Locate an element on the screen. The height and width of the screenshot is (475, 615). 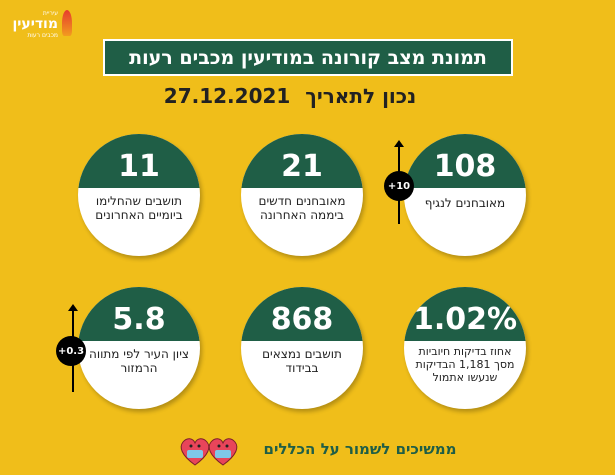
stat-card-traffic-light-score: 5.8 ציון העיר לפי מתווה הרמזור is located at coordinates (139, 348).